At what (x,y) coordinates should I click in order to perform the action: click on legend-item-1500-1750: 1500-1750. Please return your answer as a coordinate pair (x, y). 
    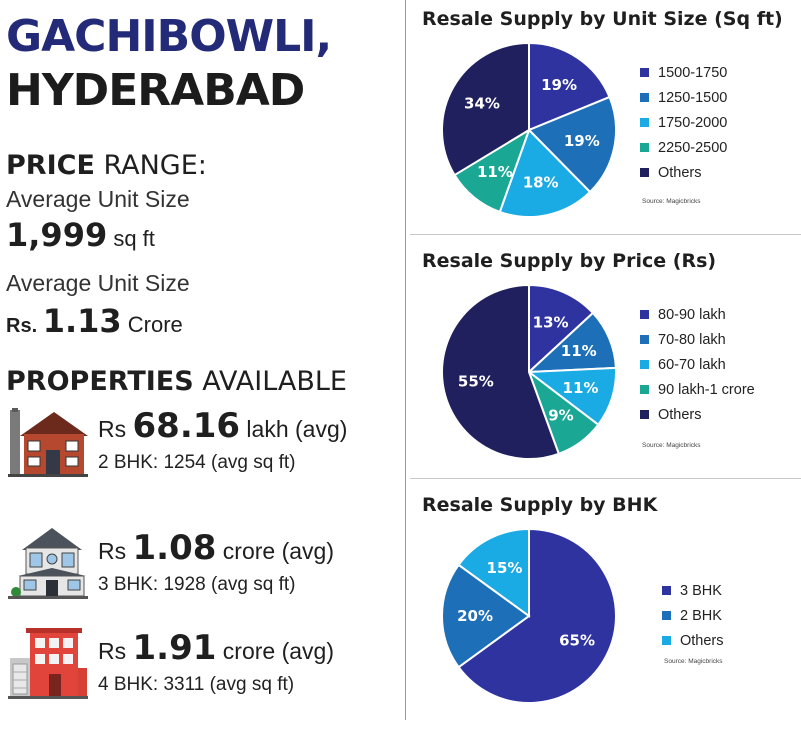
    Looking at the image, I should click on (683, 72).